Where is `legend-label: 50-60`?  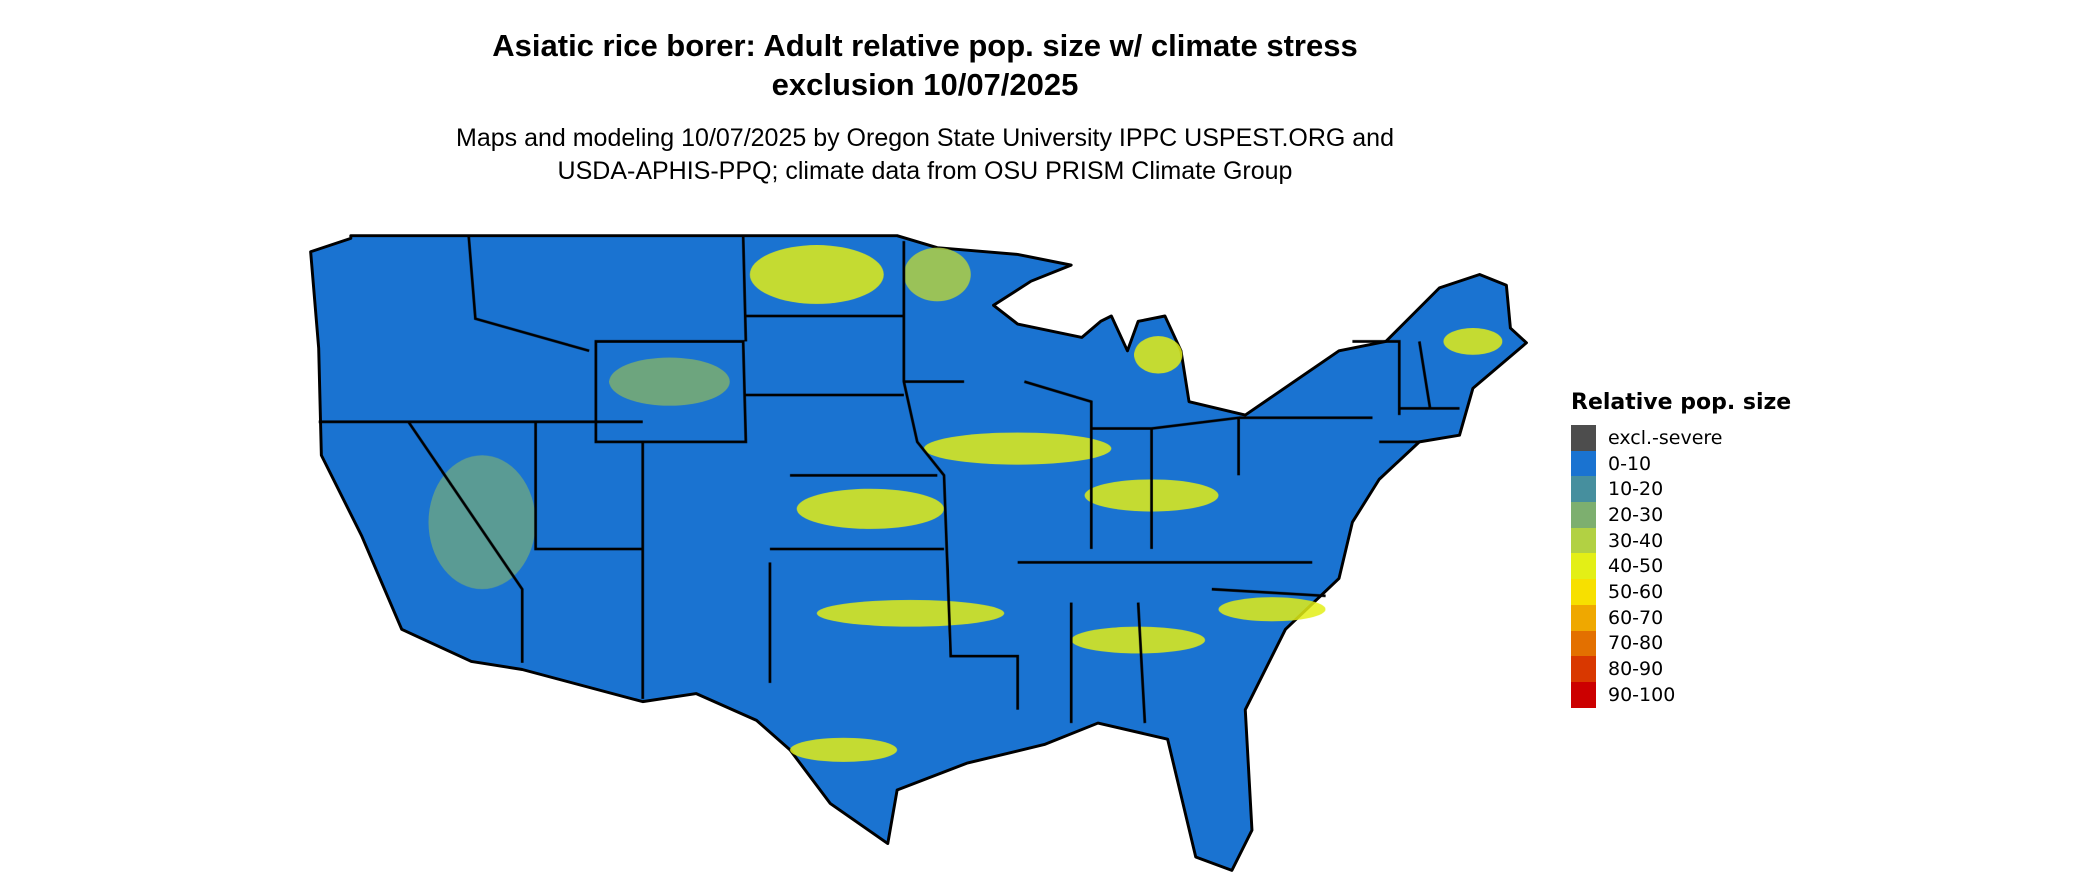
legend-label: 50-60 is located at coordinates (1636, 591).